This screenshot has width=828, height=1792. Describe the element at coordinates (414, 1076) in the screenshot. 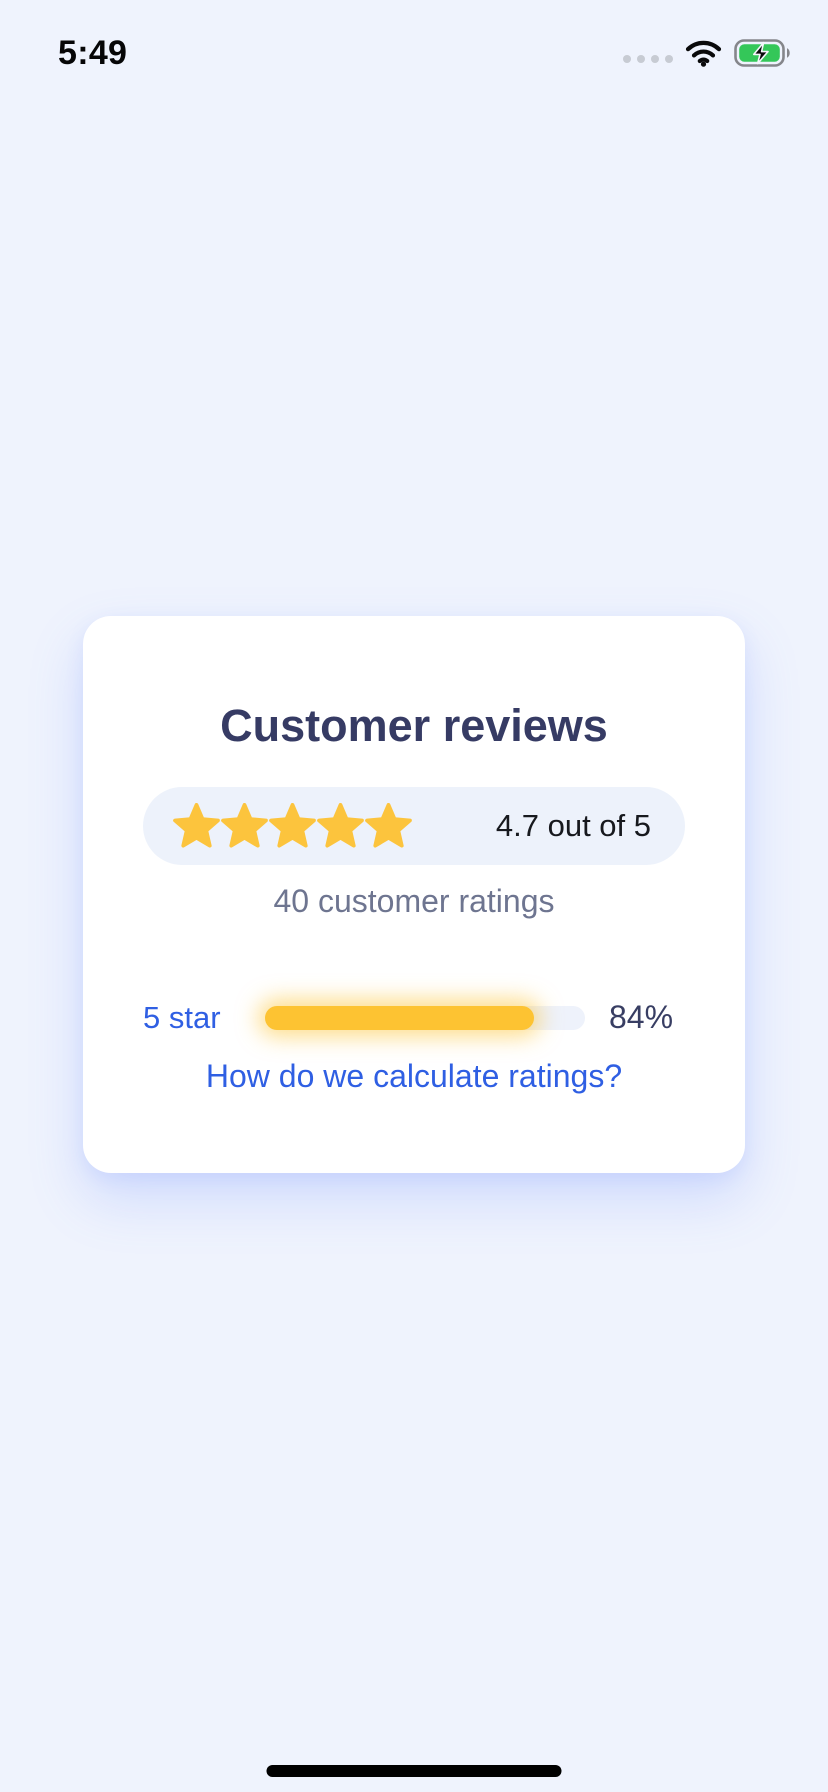

I see `calculate-ratings-link: How do we calculate ratings?` at that location.